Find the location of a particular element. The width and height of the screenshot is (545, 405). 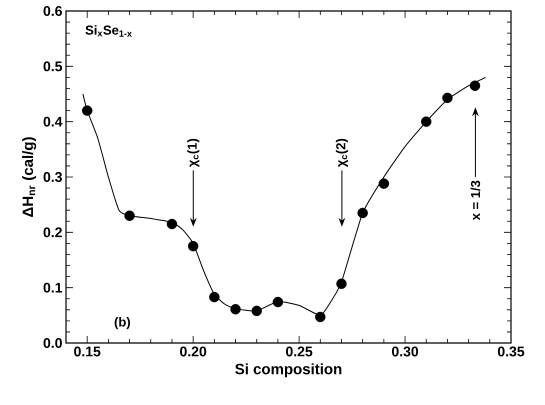

annotation: Si$_{x}$Se$_{1-x}$ is located at coordinates (108, 31).